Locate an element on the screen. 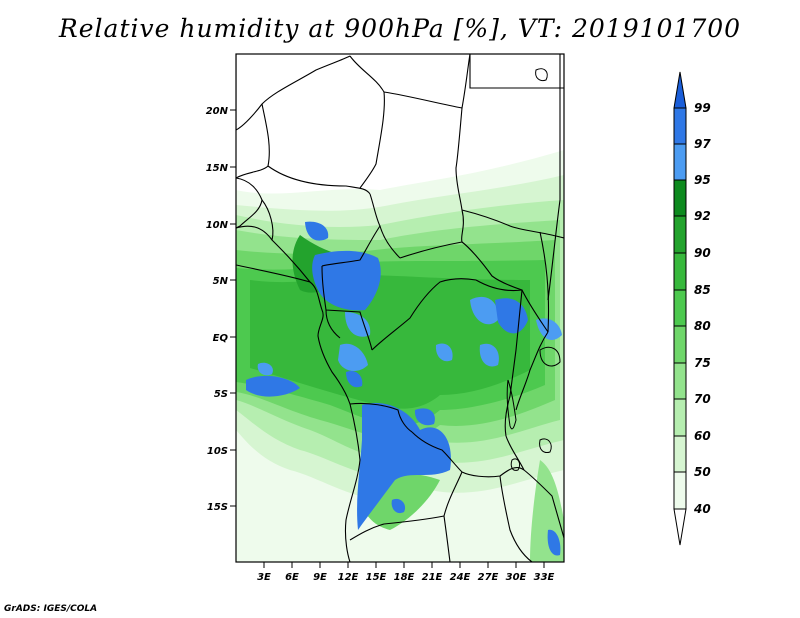 The width and height of the screenshot is (800, 618). colorbar-label: 90 is located at coordinates (702, 253).